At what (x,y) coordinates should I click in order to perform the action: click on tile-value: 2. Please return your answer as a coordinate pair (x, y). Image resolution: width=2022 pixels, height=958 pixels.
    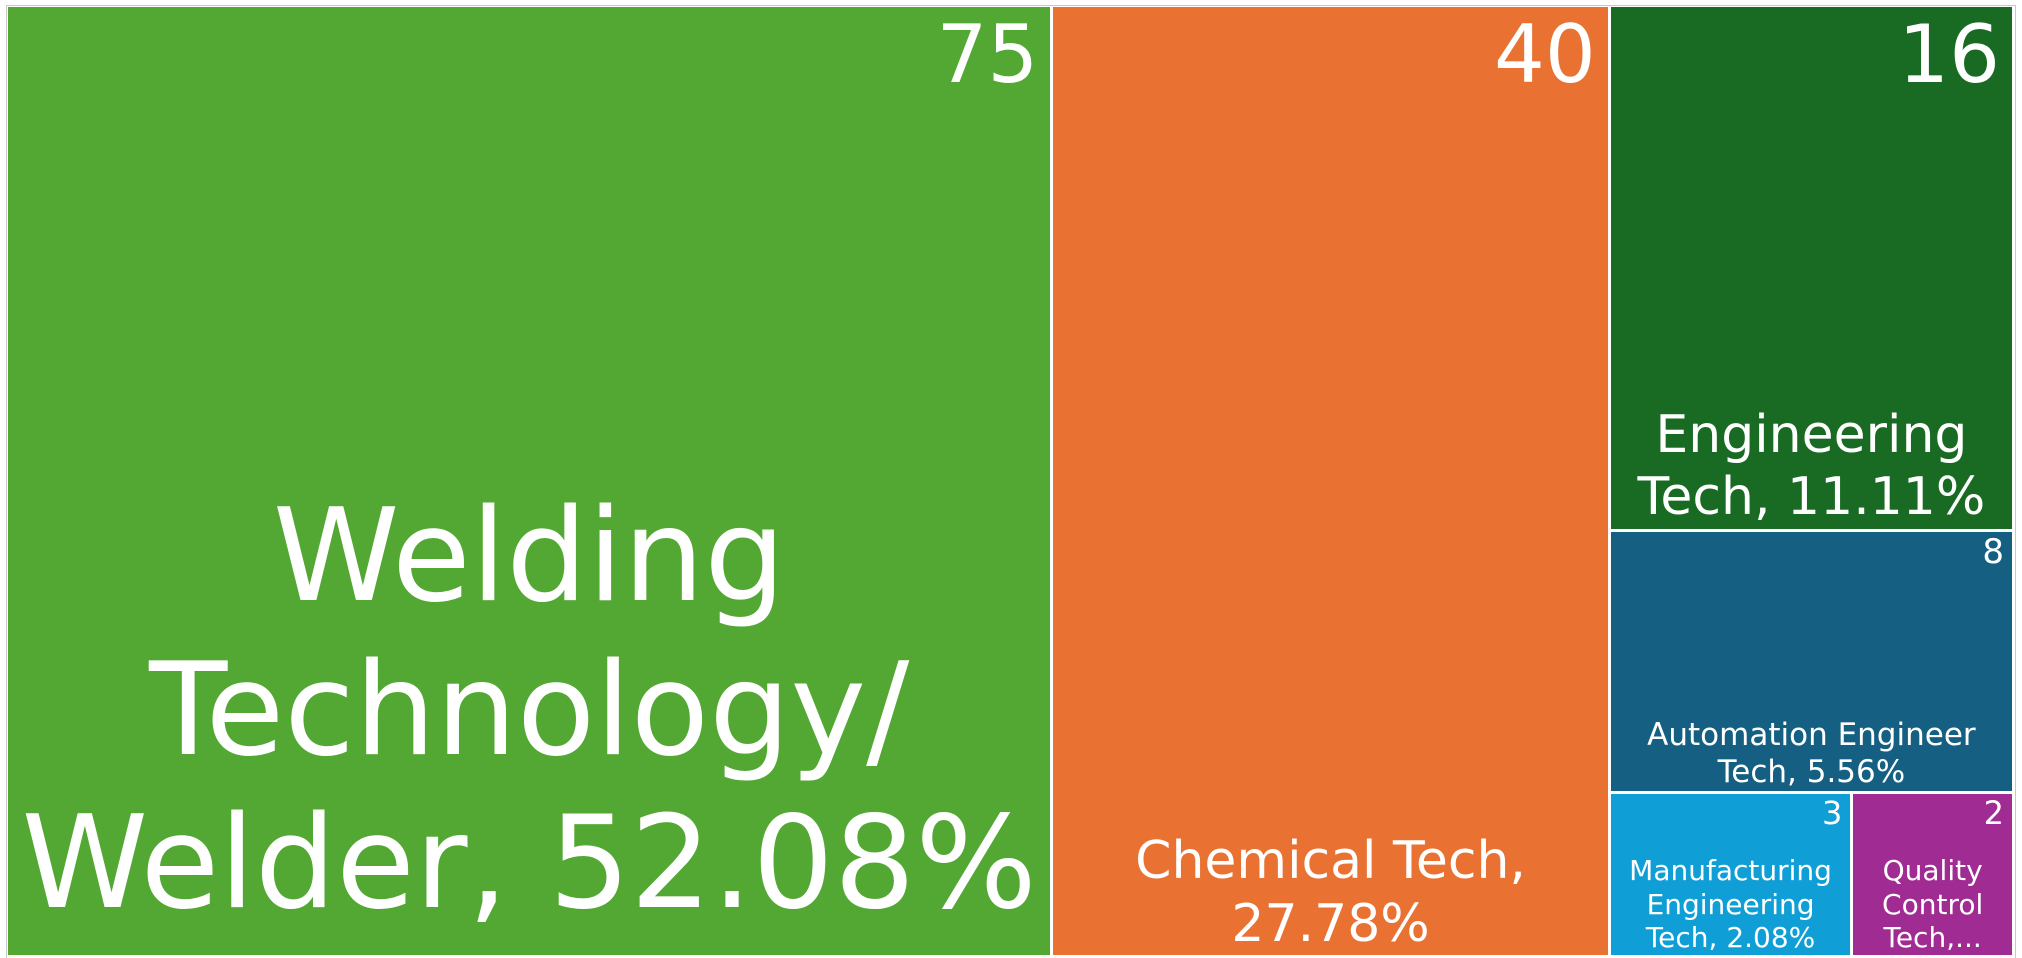
    Looking at the image, I should click on (1993, 813).